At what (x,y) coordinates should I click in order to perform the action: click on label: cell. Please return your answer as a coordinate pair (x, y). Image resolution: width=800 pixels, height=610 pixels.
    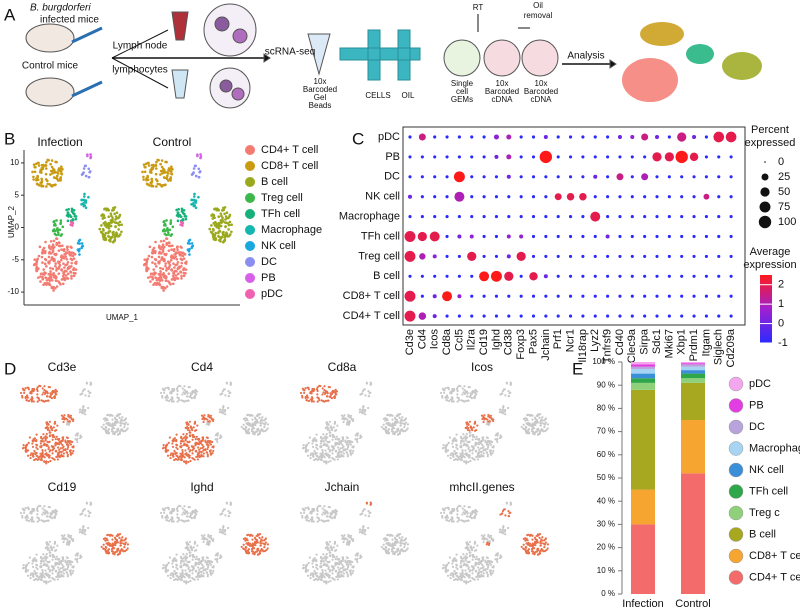
    Looking at the image, I should click on (462, 91).